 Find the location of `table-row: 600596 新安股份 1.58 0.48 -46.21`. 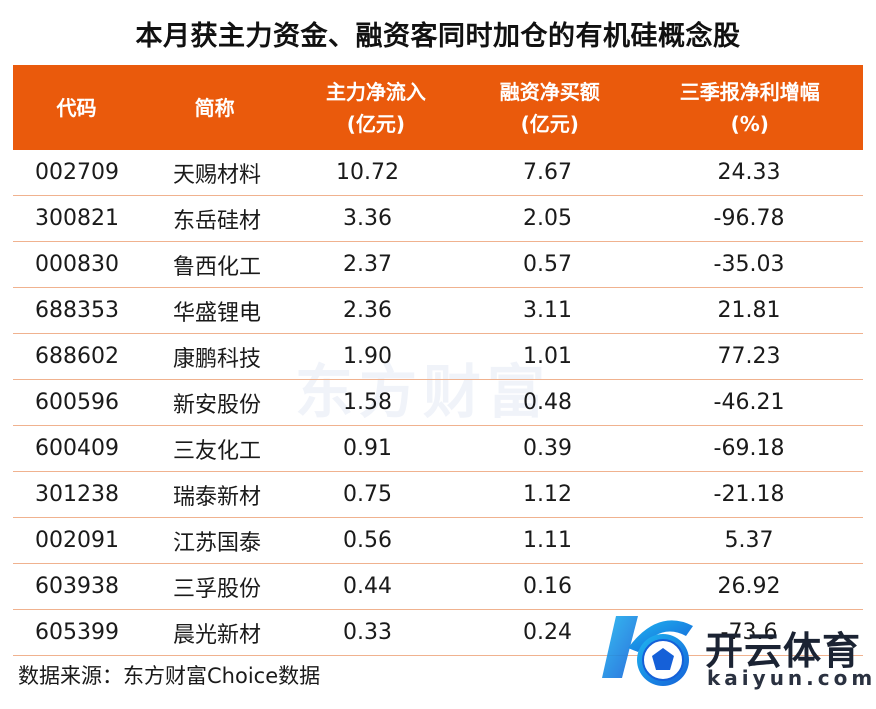

table-row: 600596 新安股份 1.58 0.48 -46.21 is located at coordinates (438, 403).